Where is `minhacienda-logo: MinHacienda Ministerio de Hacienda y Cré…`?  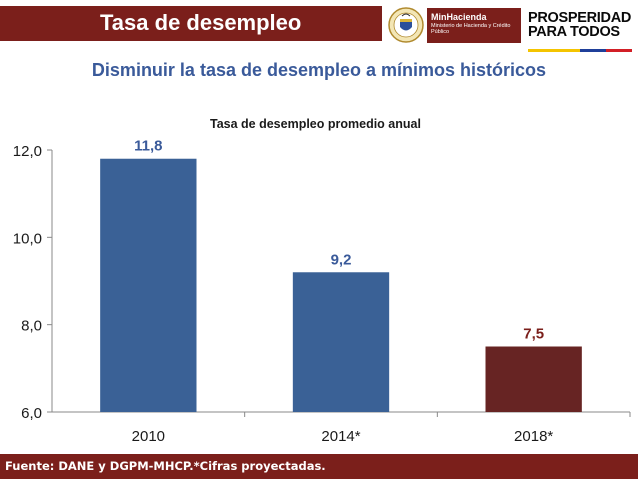
minhacienda-logo: MinHacienda Ministerio de Hacienda y Cré… is located at coordinates (474, 25).